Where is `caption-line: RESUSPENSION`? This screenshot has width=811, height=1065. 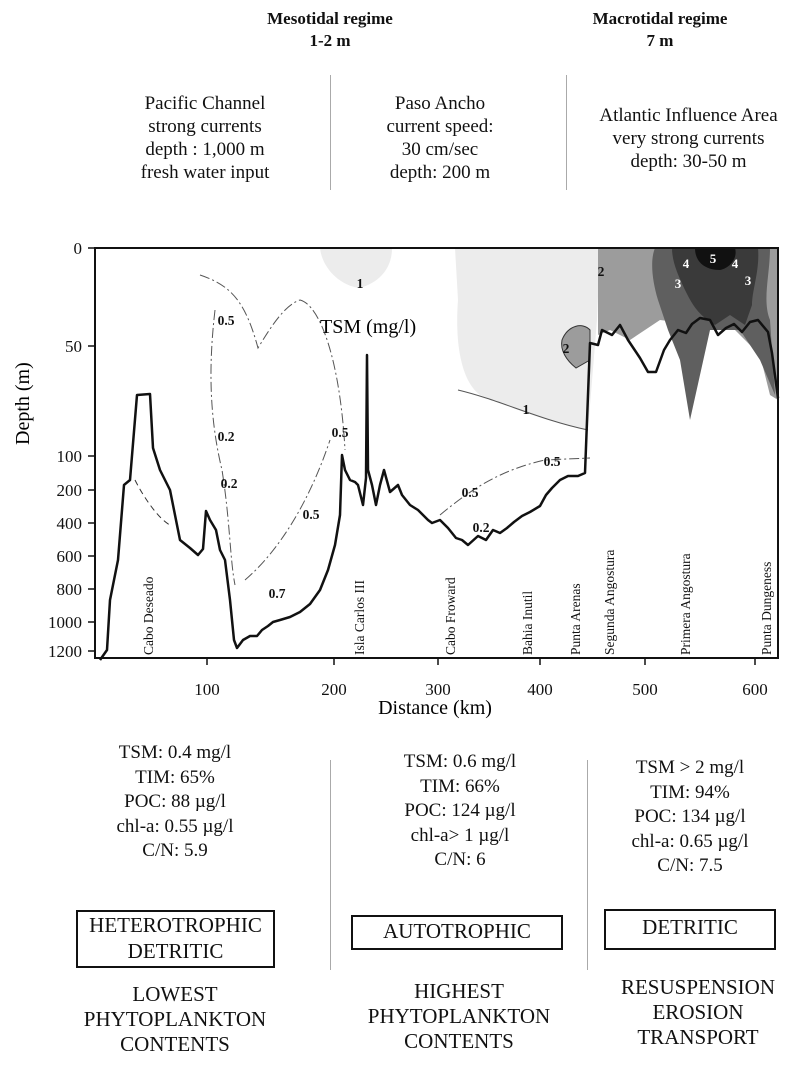
caption-line: RESUSPENSION is located at coordinates (698, 987).